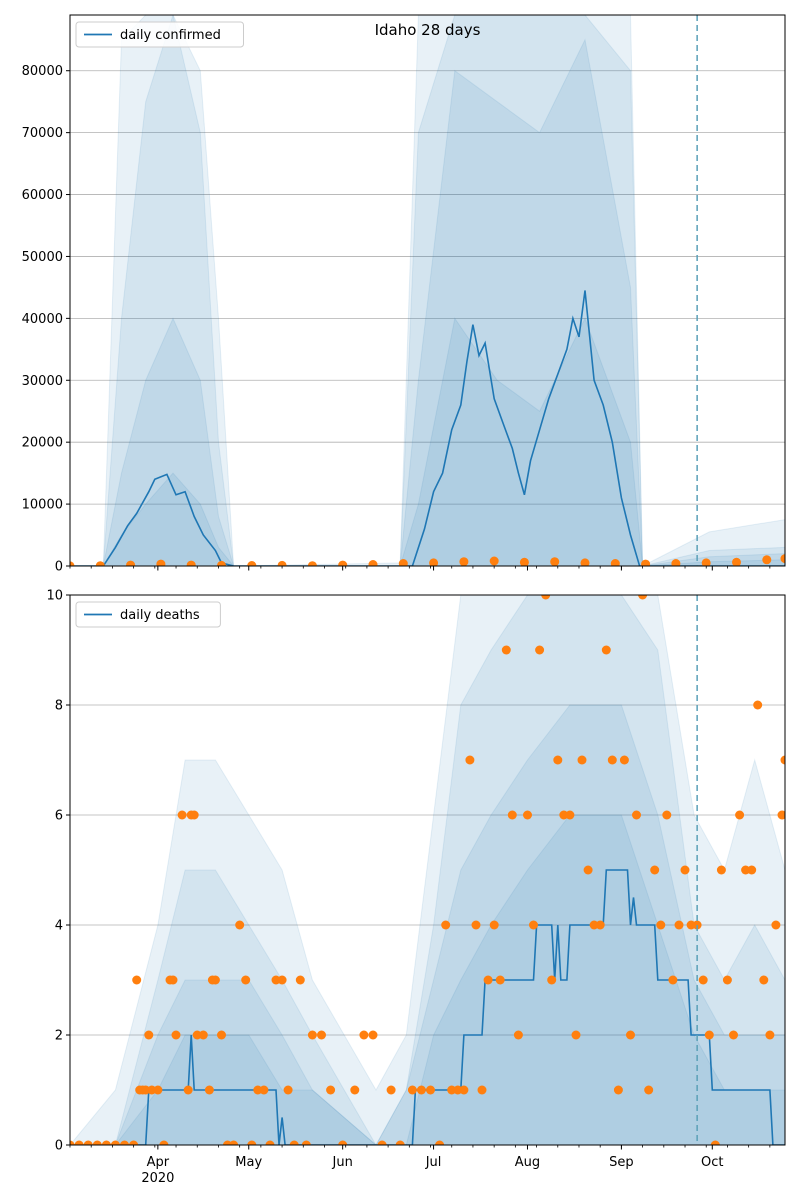 Image resolution: width=800 pixels, height=1200 pixels. What do you see at coordinates (59, 1036) in the screenshot?
I see `y-tick-label: 2` at bounding box center [59, 1036].